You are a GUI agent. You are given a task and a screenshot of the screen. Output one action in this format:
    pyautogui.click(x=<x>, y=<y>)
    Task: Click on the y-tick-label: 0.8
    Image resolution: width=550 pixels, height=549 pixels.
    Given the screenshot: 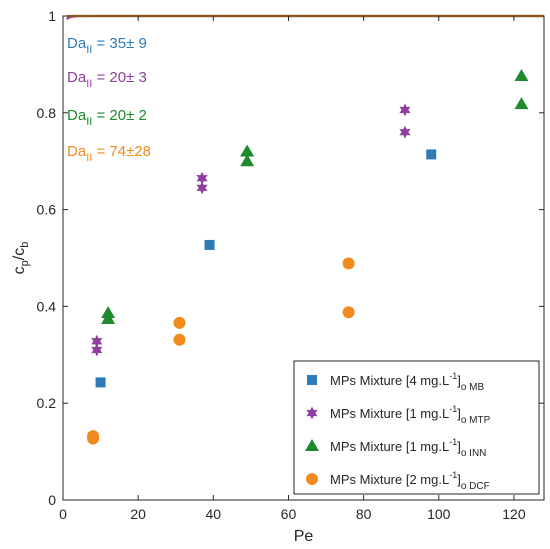 What is the action you would take?
    pyautogui.click(x=47, y=113)
    